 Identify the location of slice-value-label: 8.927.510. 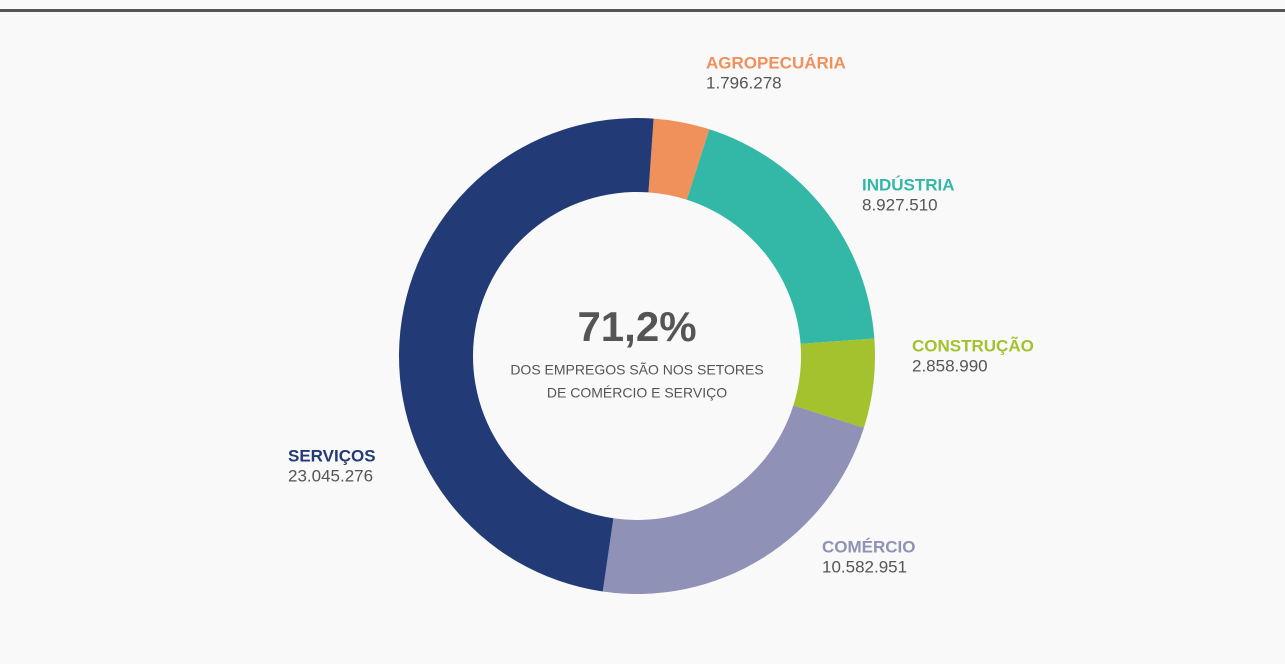
(900, 204).